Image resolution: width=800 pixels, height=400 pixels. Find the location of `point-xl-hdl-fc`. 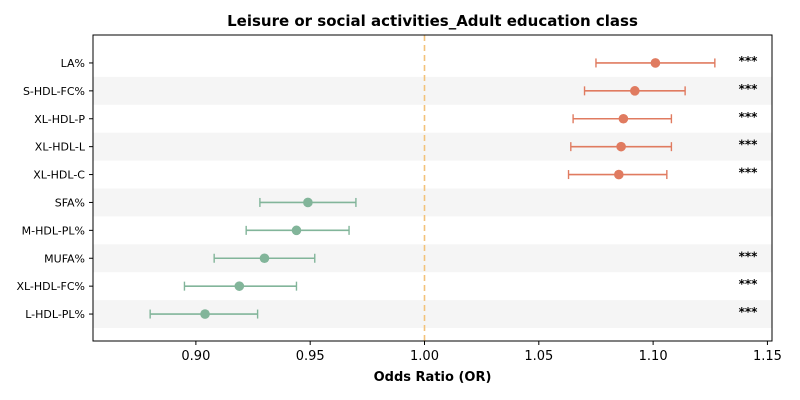

point-xl-hdl-fc is located at coordinates (239, 286).